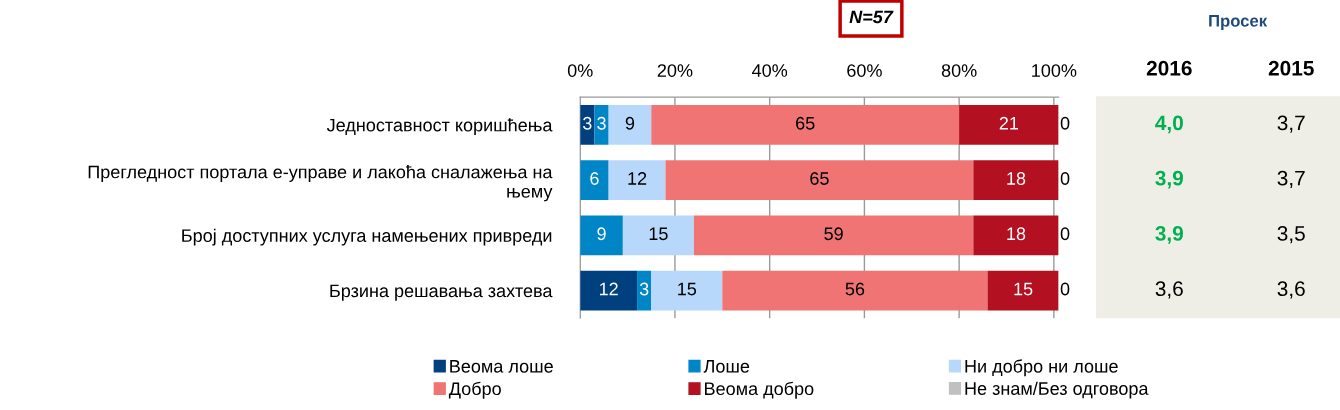 The image size is (1340, 410). I want to click on legend-label: Не знам/Без одговора, so click(1057, 390).